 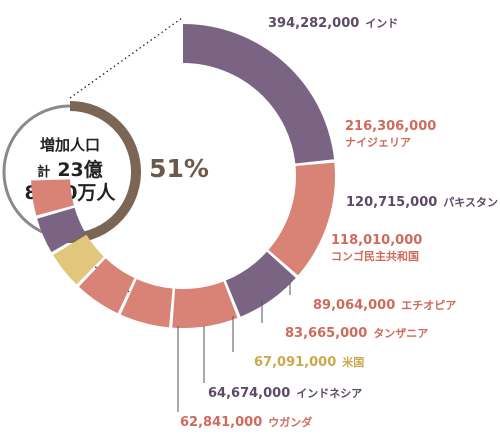 I want to click on segment-country: コンゴ民主共和国, so click(x=375, y=256).